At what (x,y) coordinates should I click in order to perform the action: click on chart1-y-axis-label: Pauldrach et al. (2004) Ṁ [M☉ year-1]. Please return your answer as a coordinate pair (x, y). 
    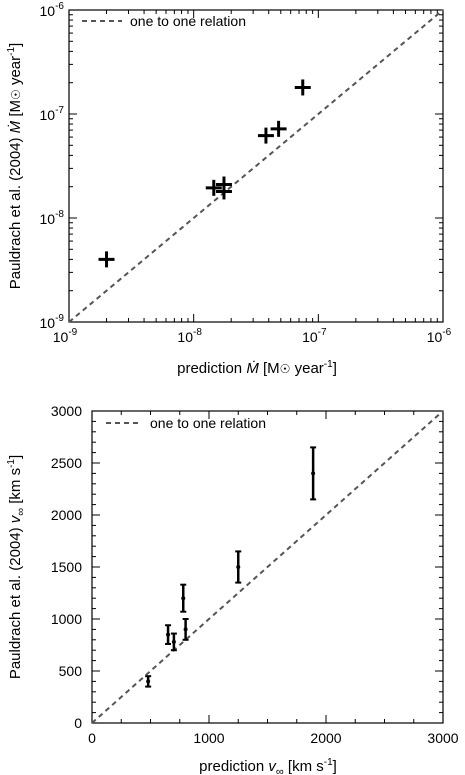
    Looking at the image, I should click on (15, 166).